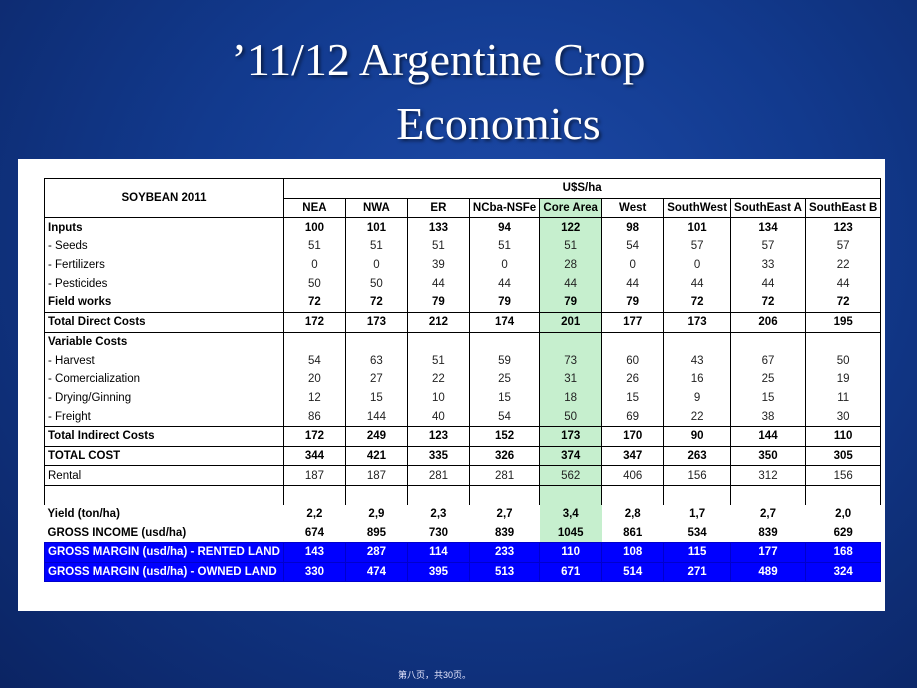 Image resolution: width=917 pixels, height=688 pixels. I want to click on table-cell: 72, so click(376, 303).